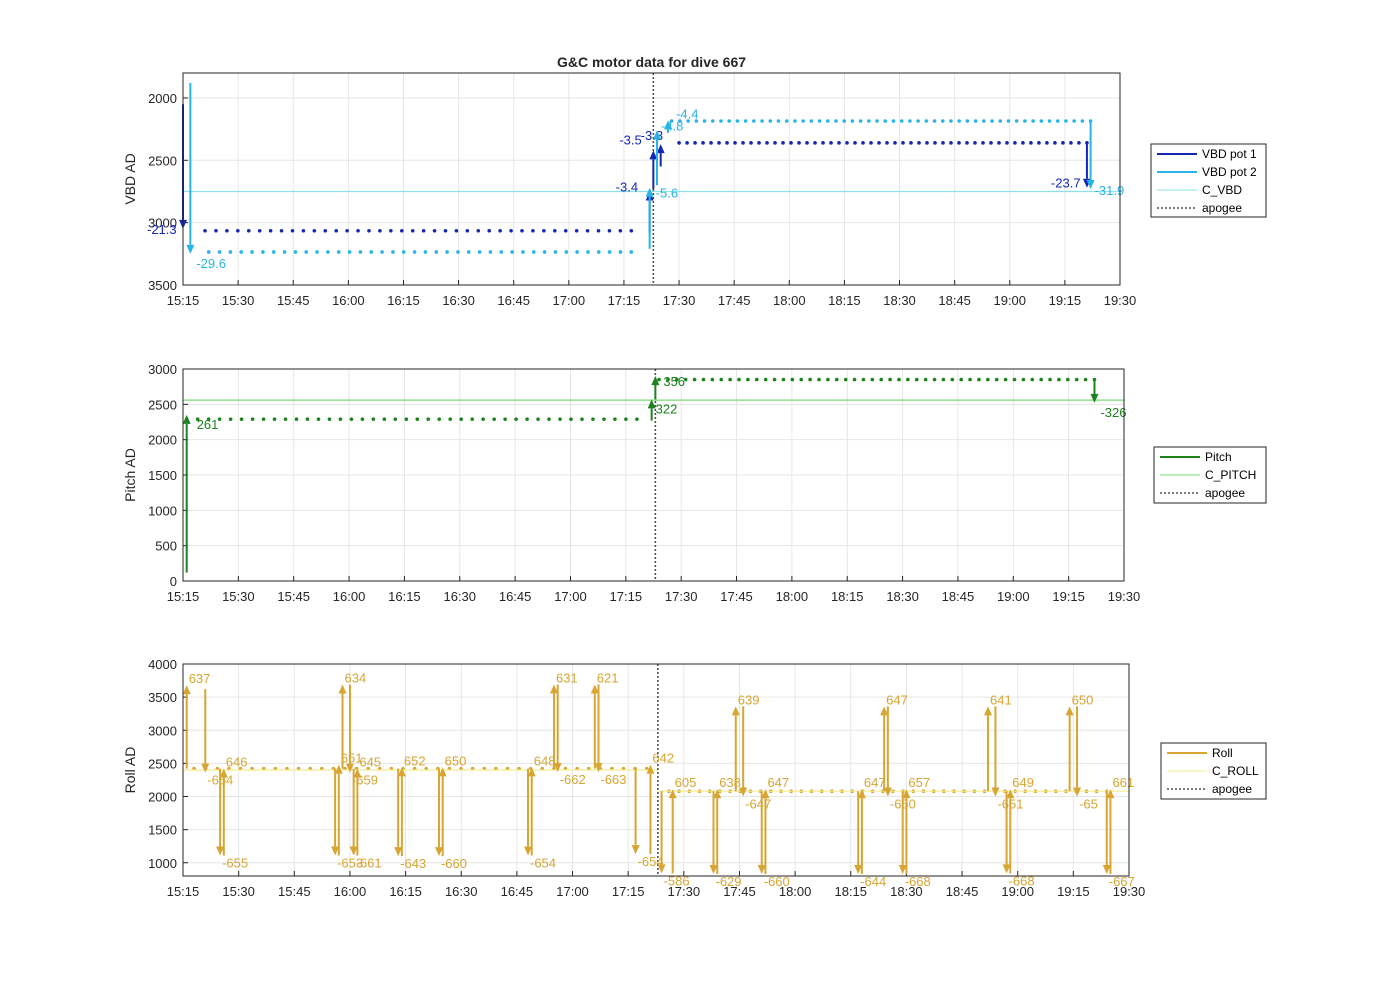  I want to click on x-tick-label: 16:15, so click(403, 300).